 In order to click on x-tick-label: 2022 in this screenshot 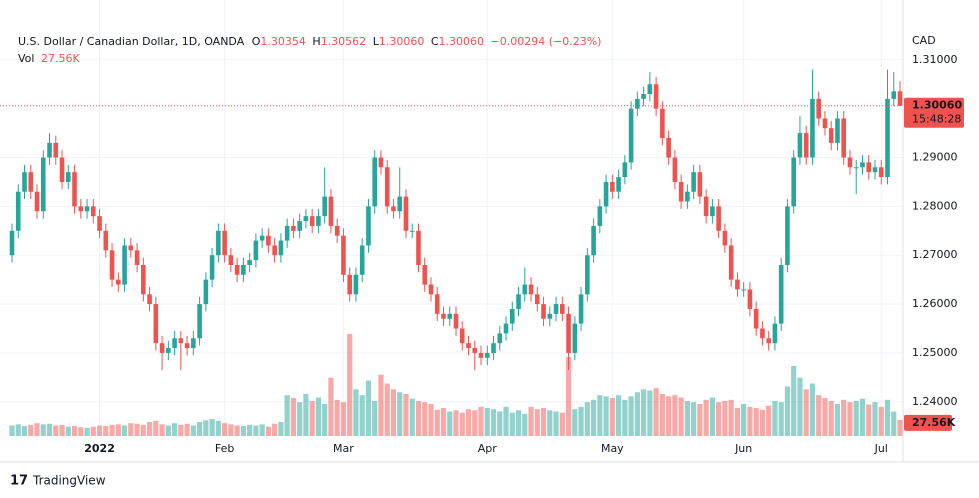, I will do `click(99, 448)`.